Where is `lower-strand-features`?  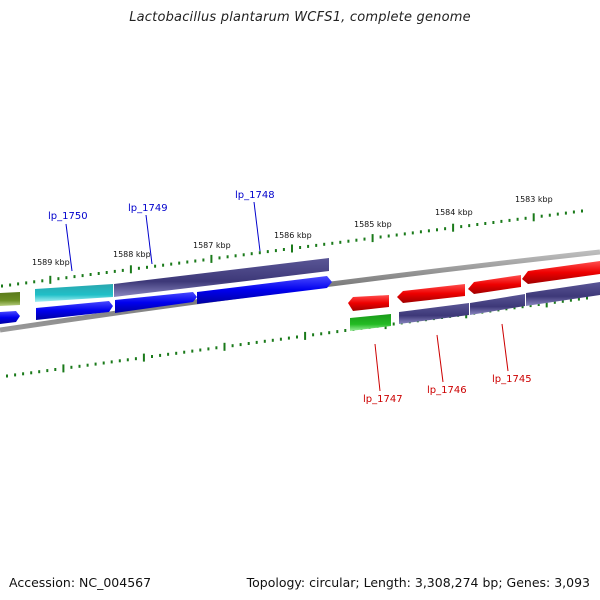
lower-strand-features is located at coordinates (475, 306).